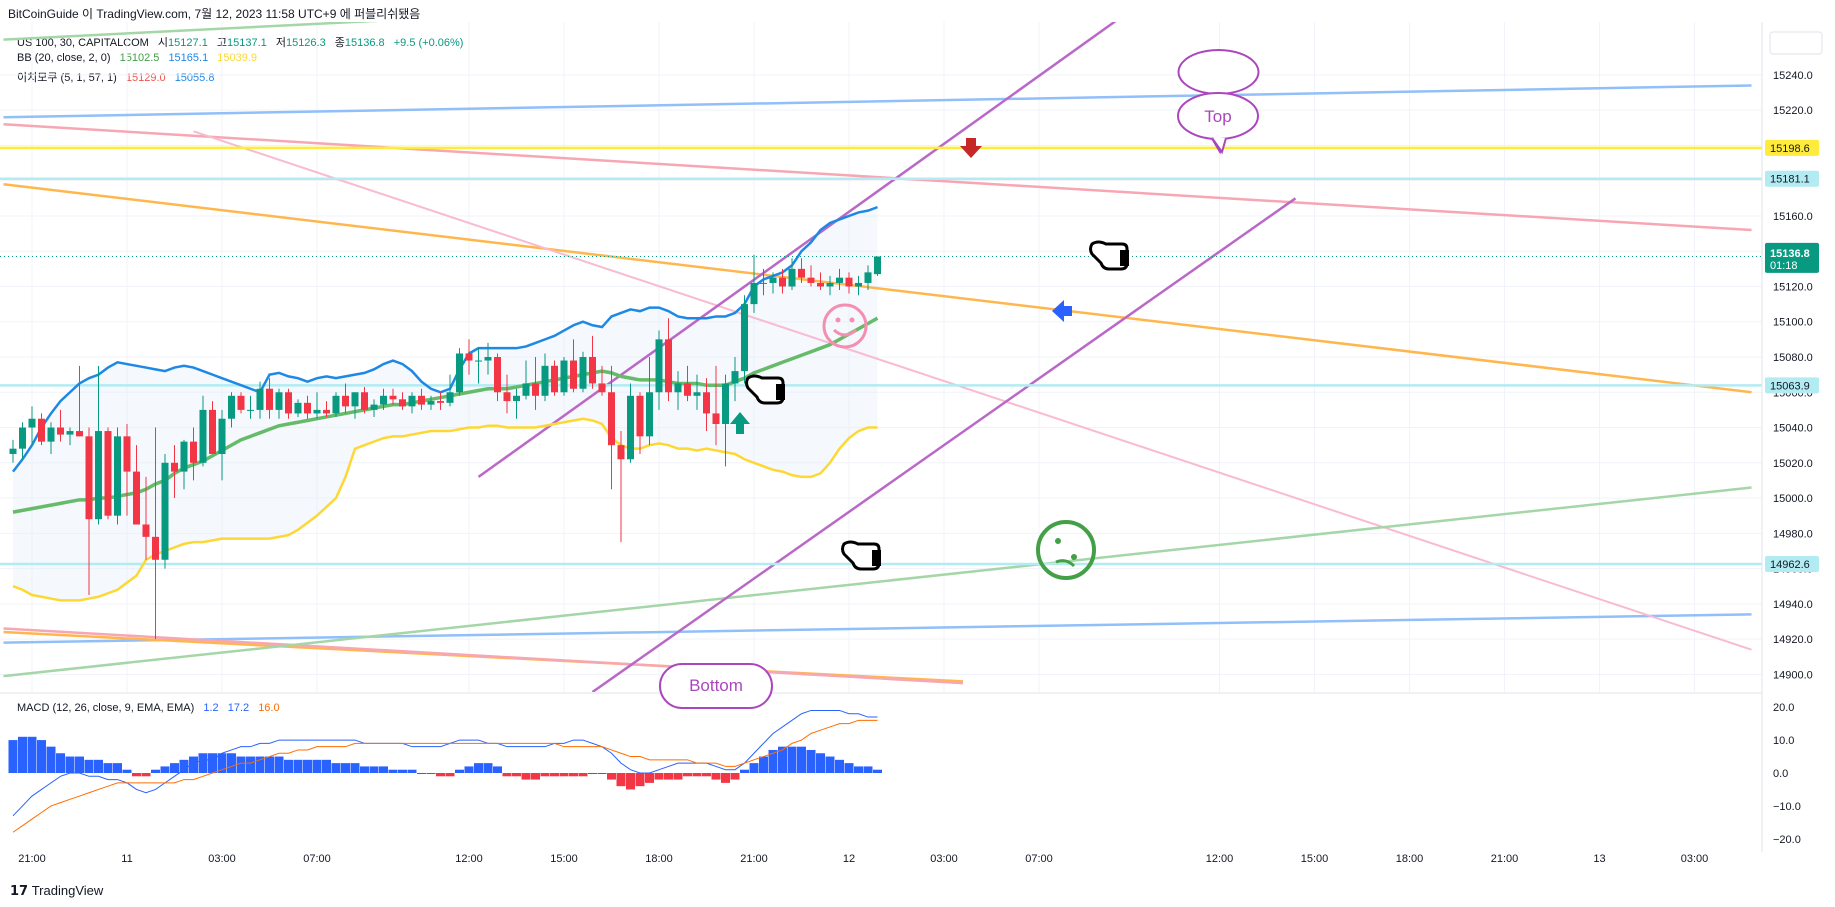 This screenshot has height=907, width=1835. I want to click on last-price-badge, so click(1792, 257).